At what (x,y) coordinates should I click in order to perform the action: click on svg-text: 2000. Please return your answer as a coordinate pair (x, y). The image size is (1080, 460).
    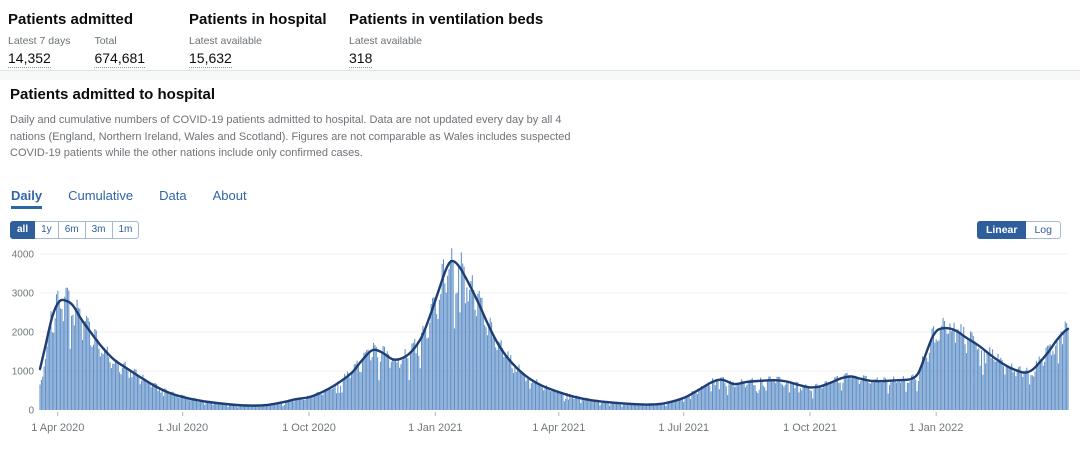
    Looking at the image, I should click on (23, 332).